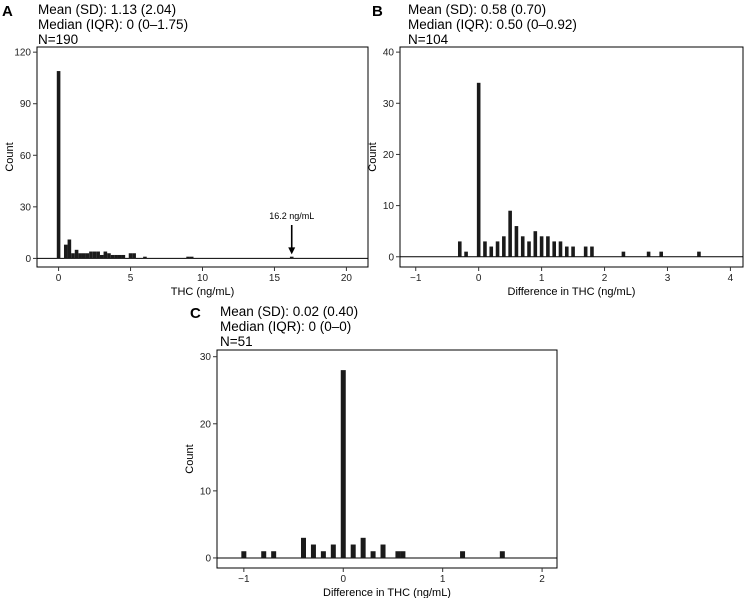  Describe the element at coordinates (7, 11) in the screenshot. I see `panel-letter: A` at that location.